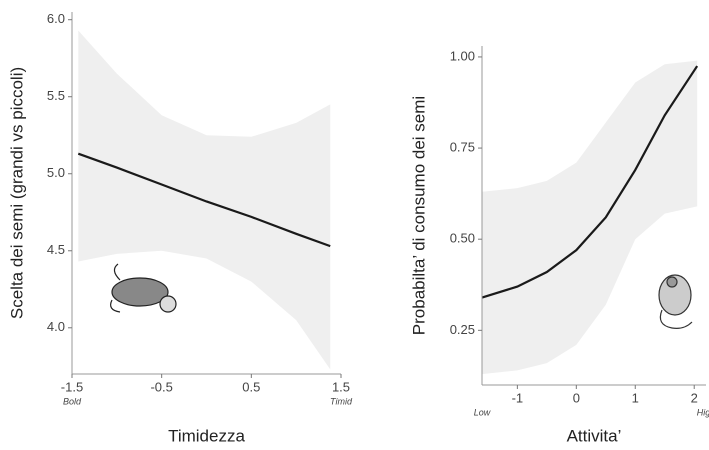 This screenshot has height=450, width=709. I want to click on y-axis-title: Scelta dei semi (grandi vs piccoli), so click(16, 193).